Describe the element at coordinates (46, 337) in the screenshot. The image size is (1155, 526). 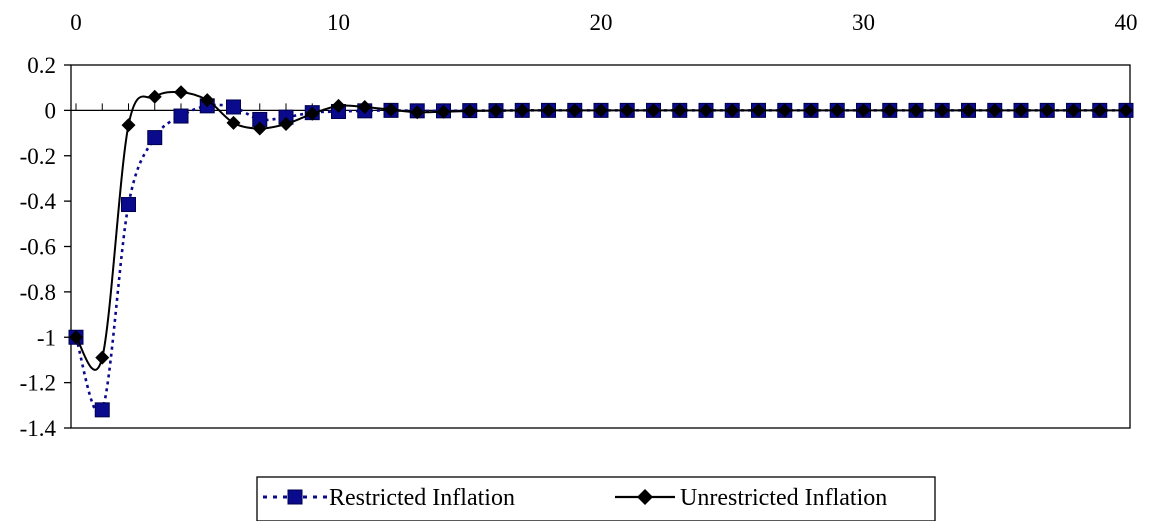
I see `y-tick-label: -1` at that location.